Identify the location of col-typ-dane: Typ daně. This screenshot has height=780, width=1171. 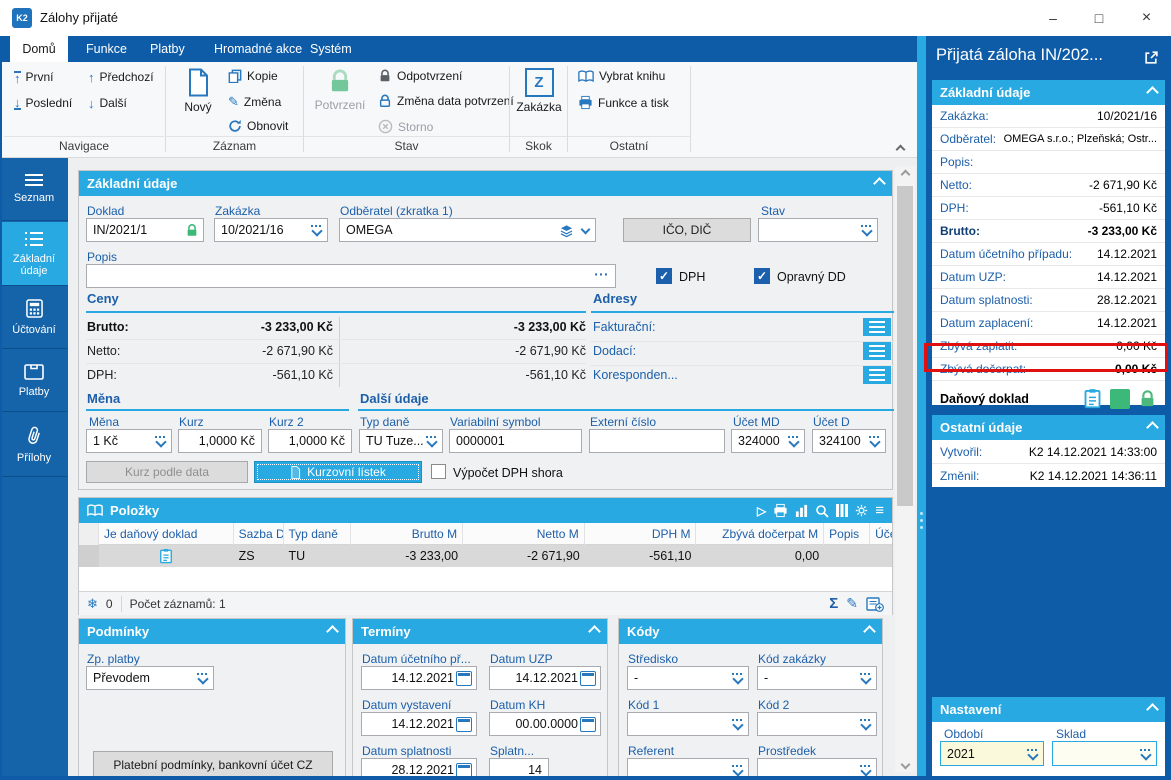
(318, 534).